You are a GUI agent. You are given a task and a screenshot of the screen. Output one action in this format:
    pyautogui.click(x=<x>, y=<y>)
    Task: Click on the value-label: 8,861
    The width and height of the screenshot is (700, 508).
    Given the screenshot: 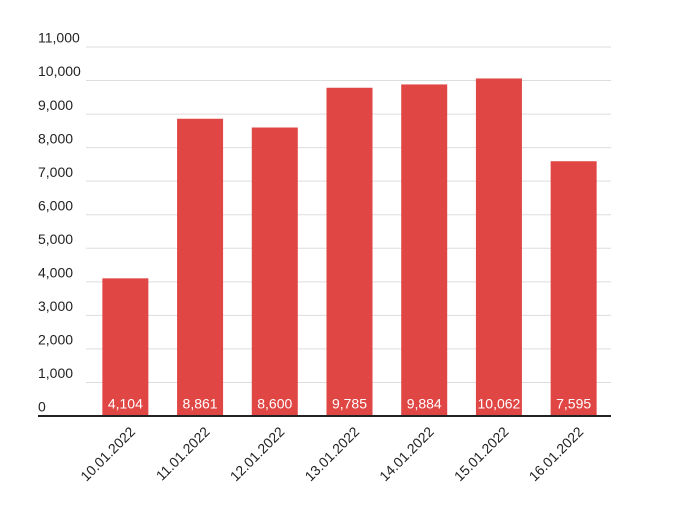 What is the action you would take?
    pyautogui.click(x=200, y=404)
    